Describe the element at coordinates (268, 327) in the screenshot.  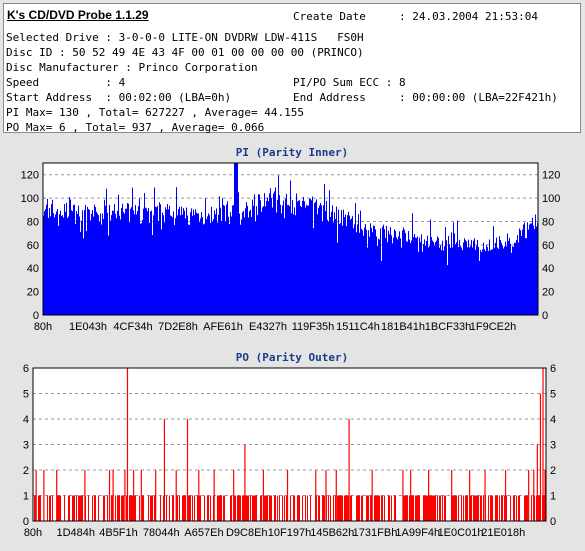
I see `pi-xtick: E4327h` at that location.